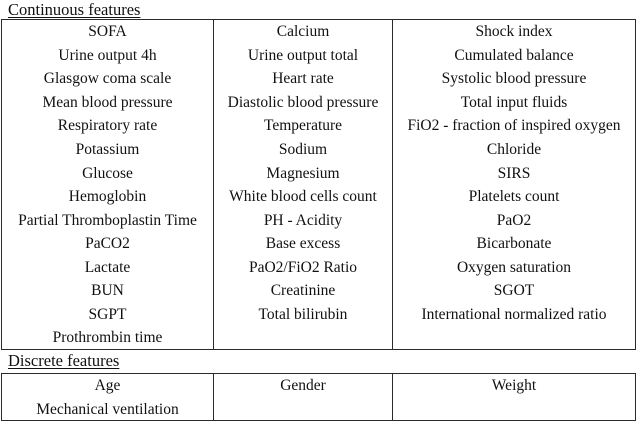 The height and width of the screenshot is (424, 640). I want to click on feature-cell: Potassium, so click(107, 149).